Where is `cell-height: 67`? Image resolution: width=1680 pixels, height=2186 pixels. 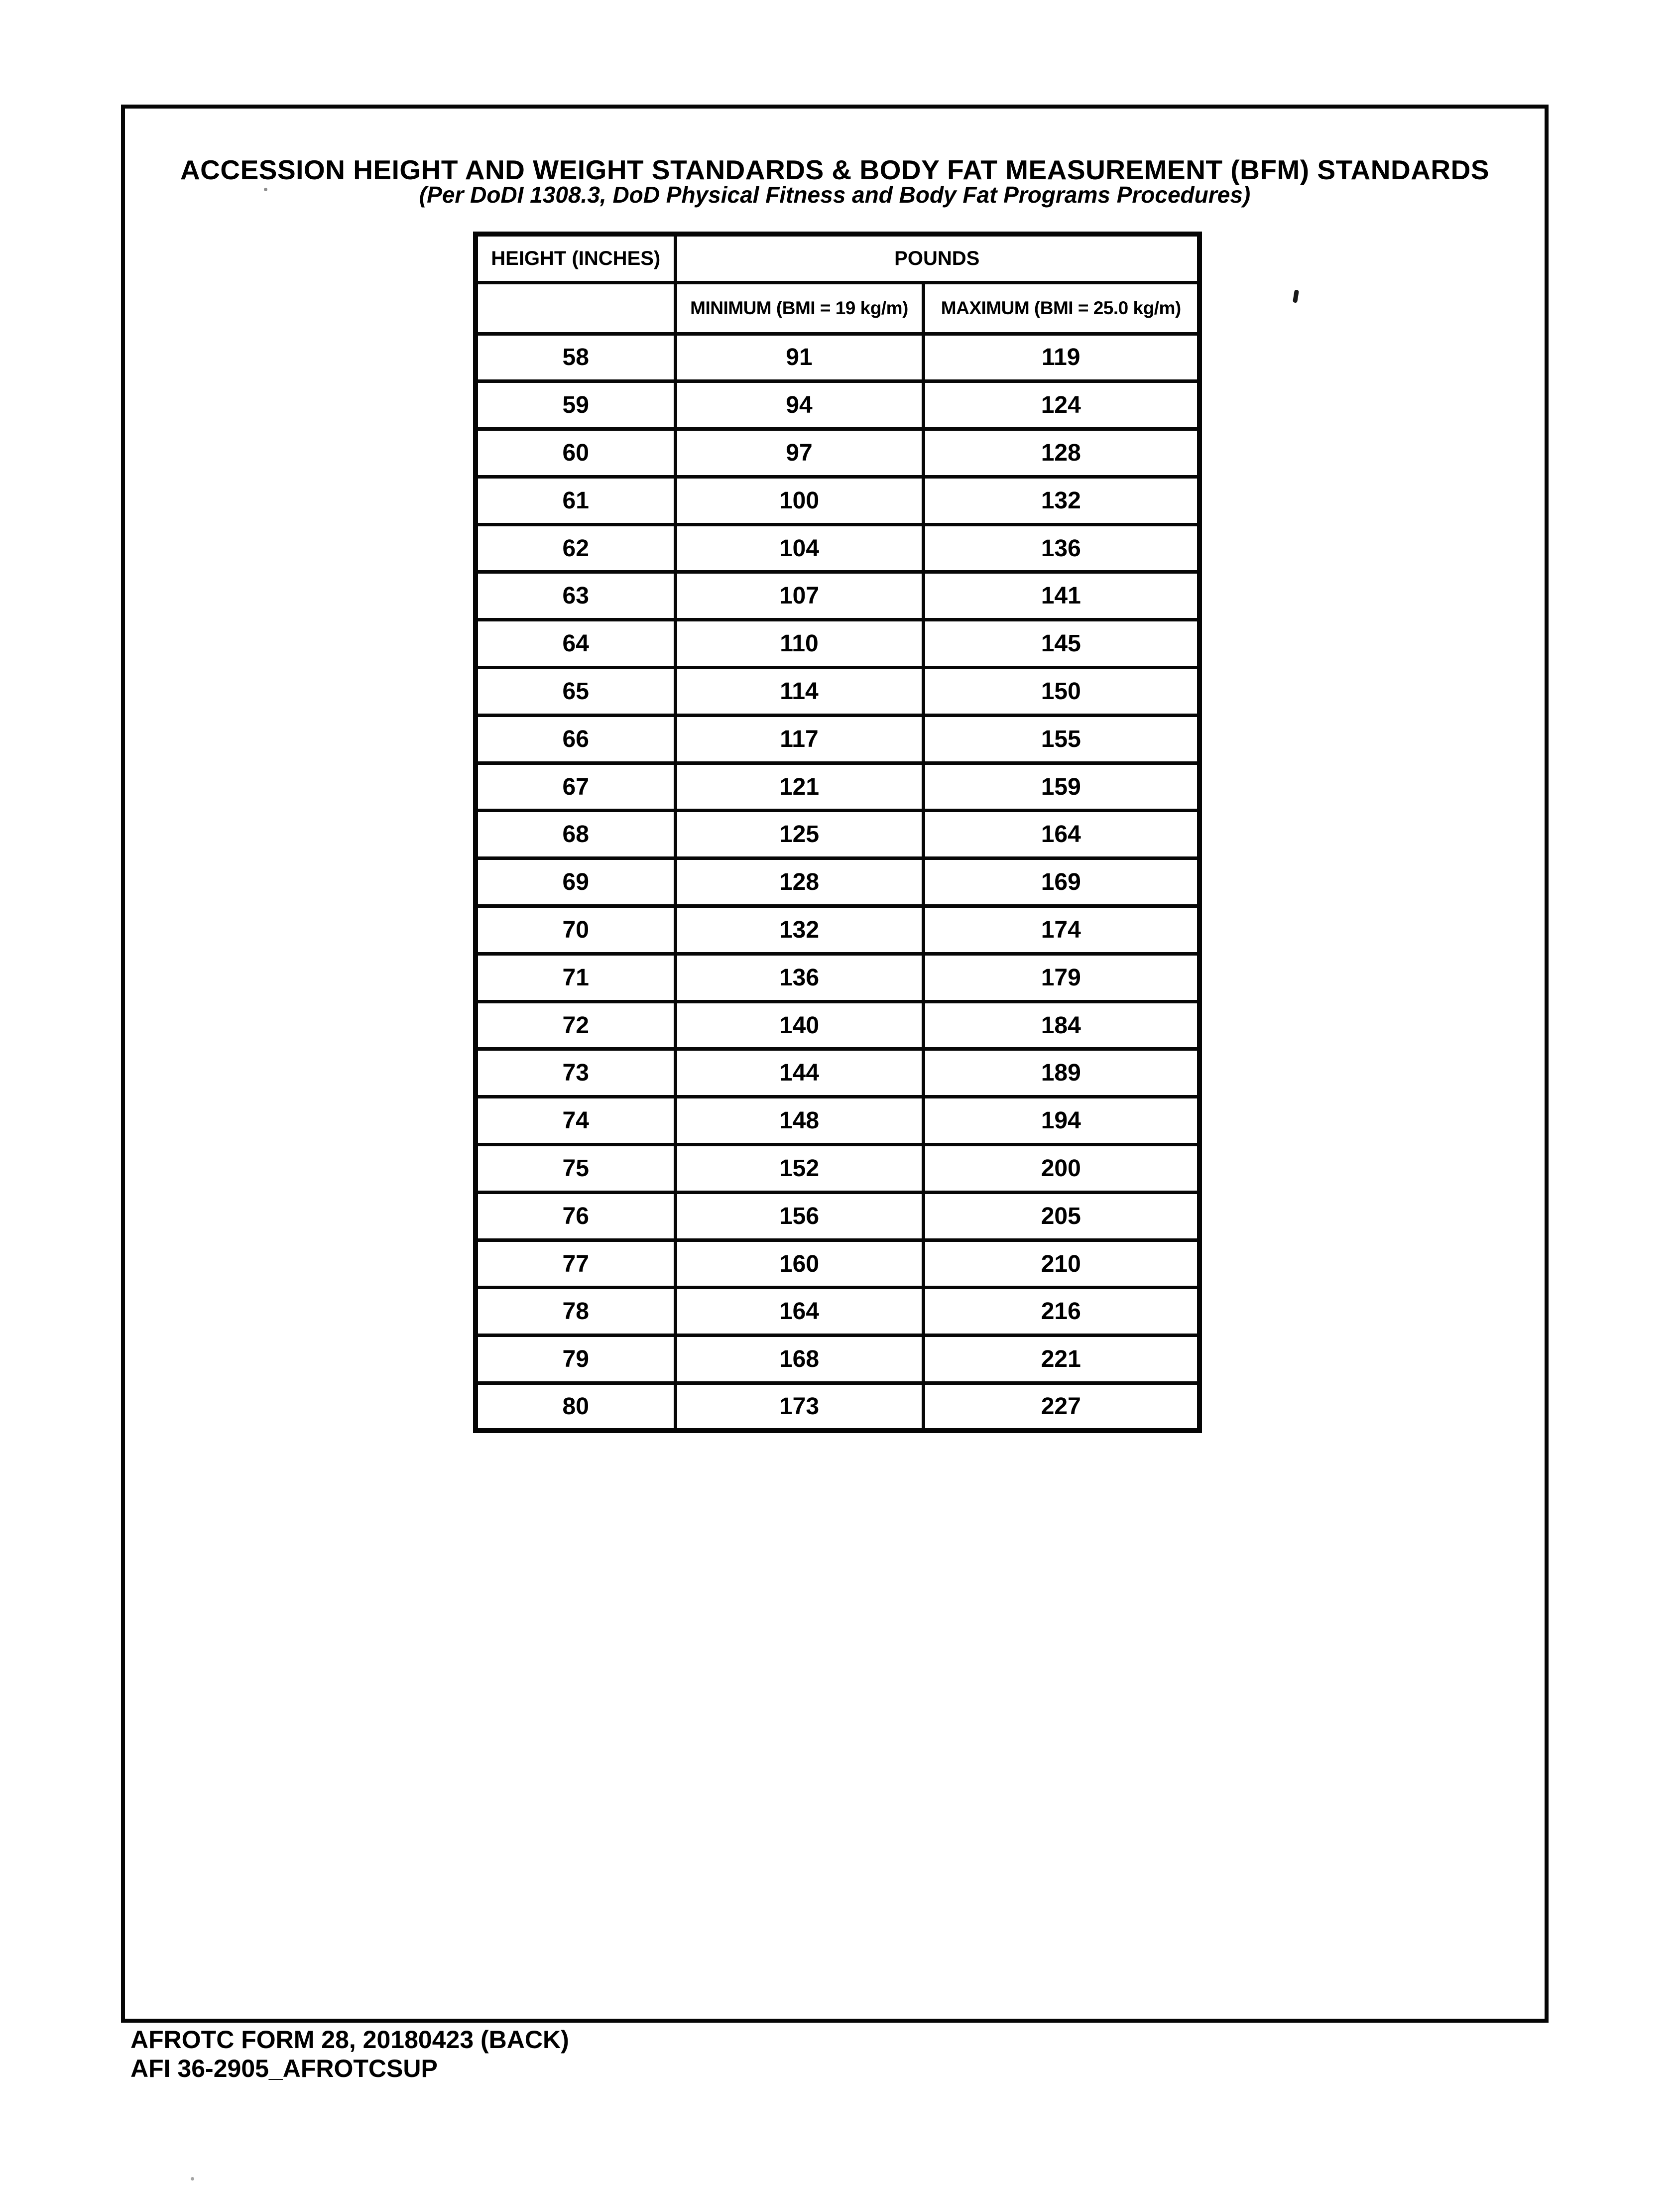
cell-height: 67 is located at coordinates (575, 787).